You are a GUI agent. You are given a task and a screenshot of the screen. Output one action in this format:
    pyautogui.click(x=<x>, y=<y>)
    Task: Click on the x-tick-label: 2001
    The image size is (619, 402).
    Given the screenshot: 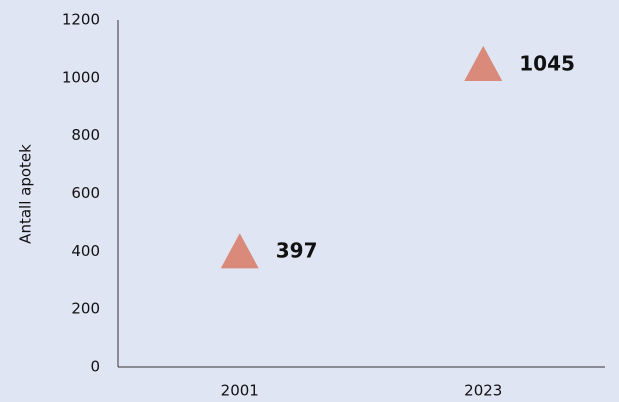 What is the action you would take?
    pyautogui.click(x=240, y=391)
    